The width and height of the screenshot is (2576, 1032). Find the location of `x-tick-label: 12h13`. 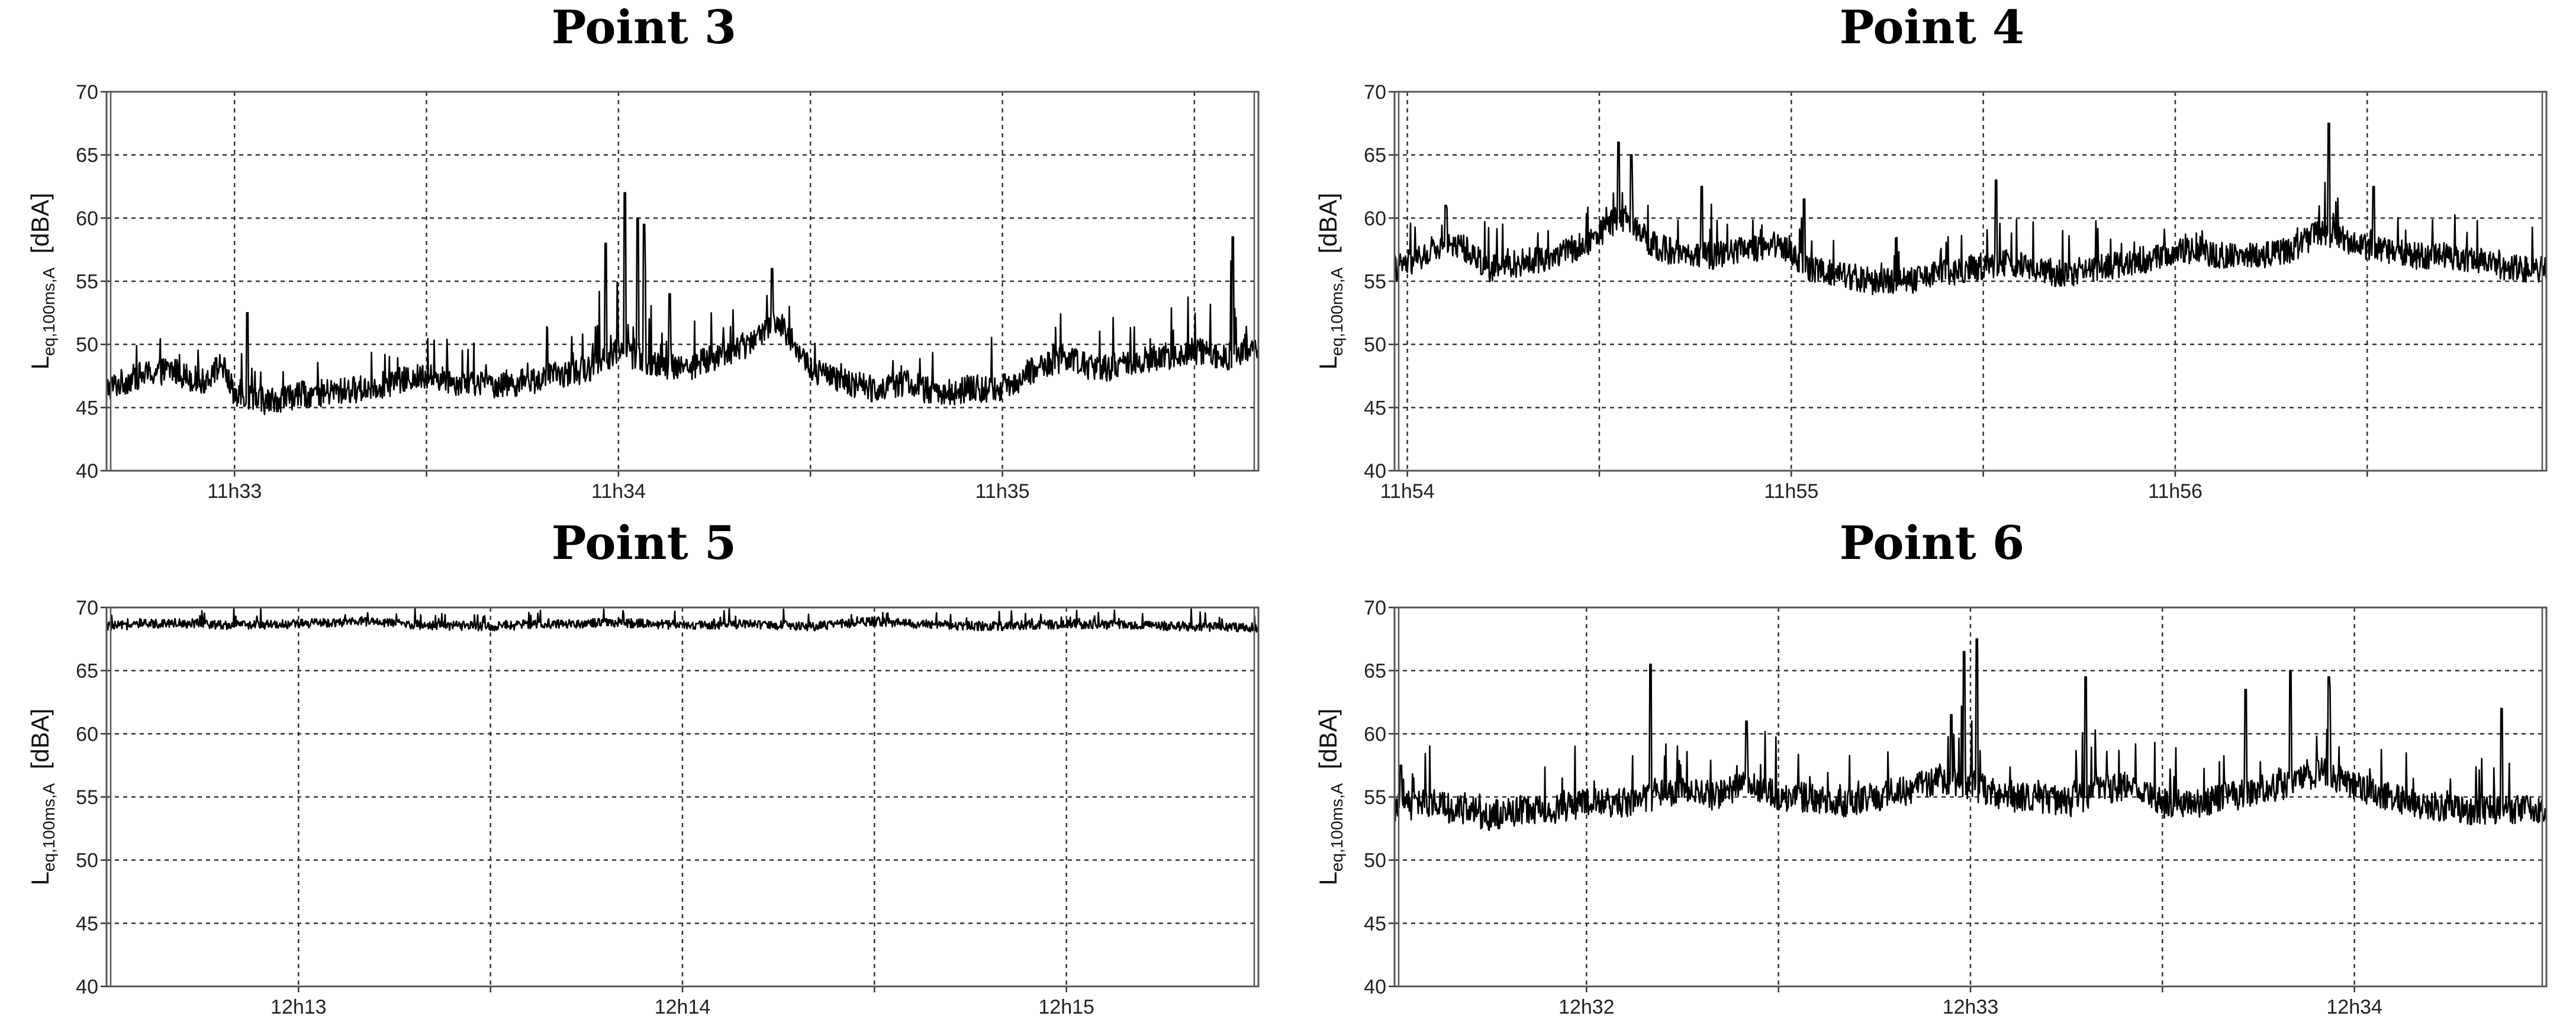

x-tick-label: 12h13 is located at coordinates (299, 1007).